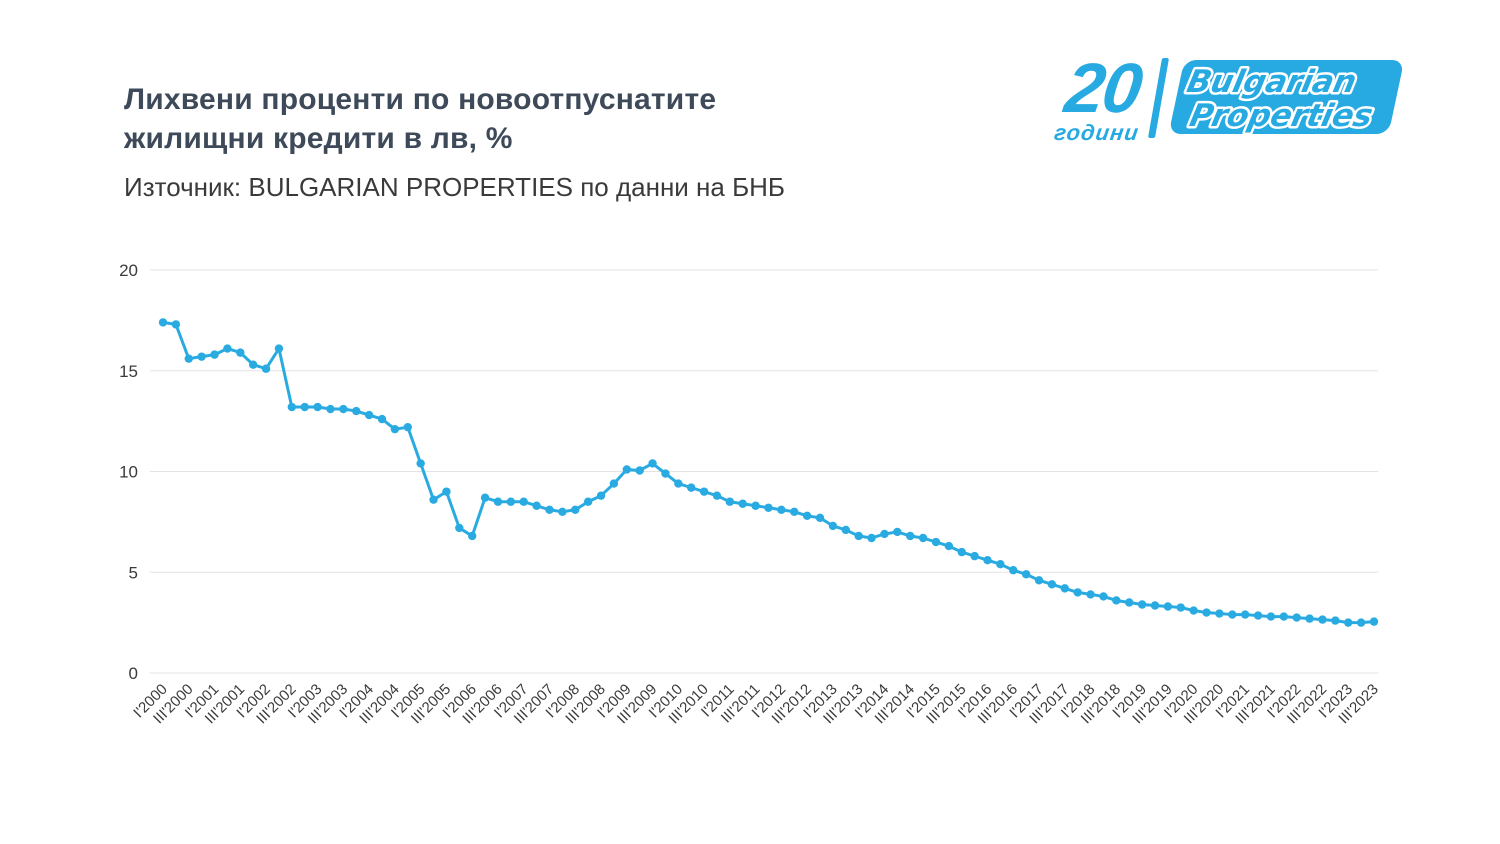  What do you see at coordinates (1281, 116) in the screenshot?
I see `logo-brand-line2: Properties` at bounding box center [1281, 116].